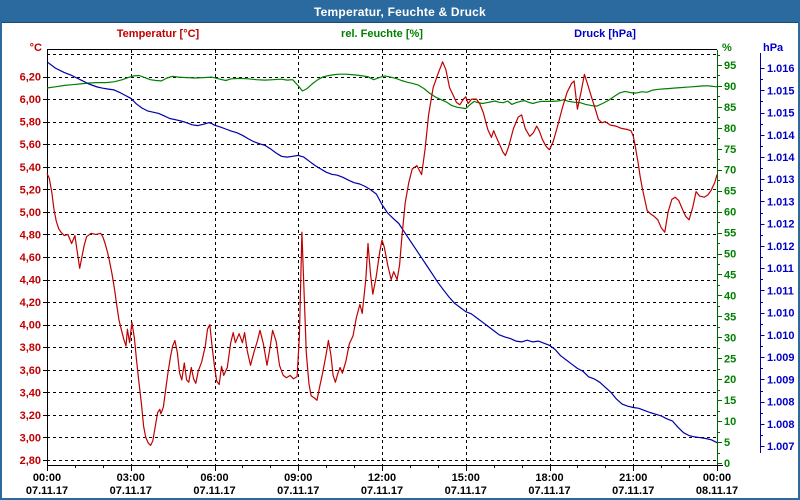  Describe the element at coordinates (30, 258) in the screenshot. I see `svg-text: 4,60` at that location.